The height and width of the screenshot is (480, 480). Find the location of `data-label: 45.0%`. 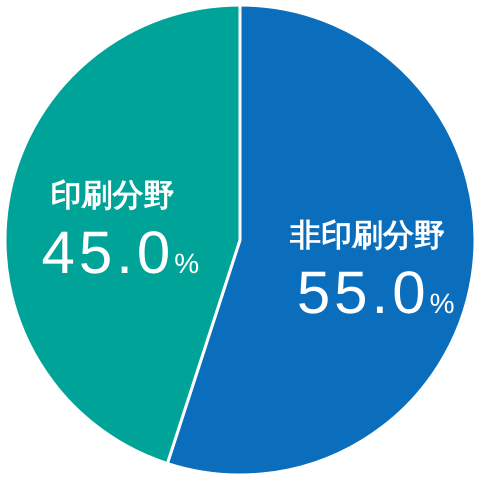

data-label: 45.0% is located at coordinates (121, 252).